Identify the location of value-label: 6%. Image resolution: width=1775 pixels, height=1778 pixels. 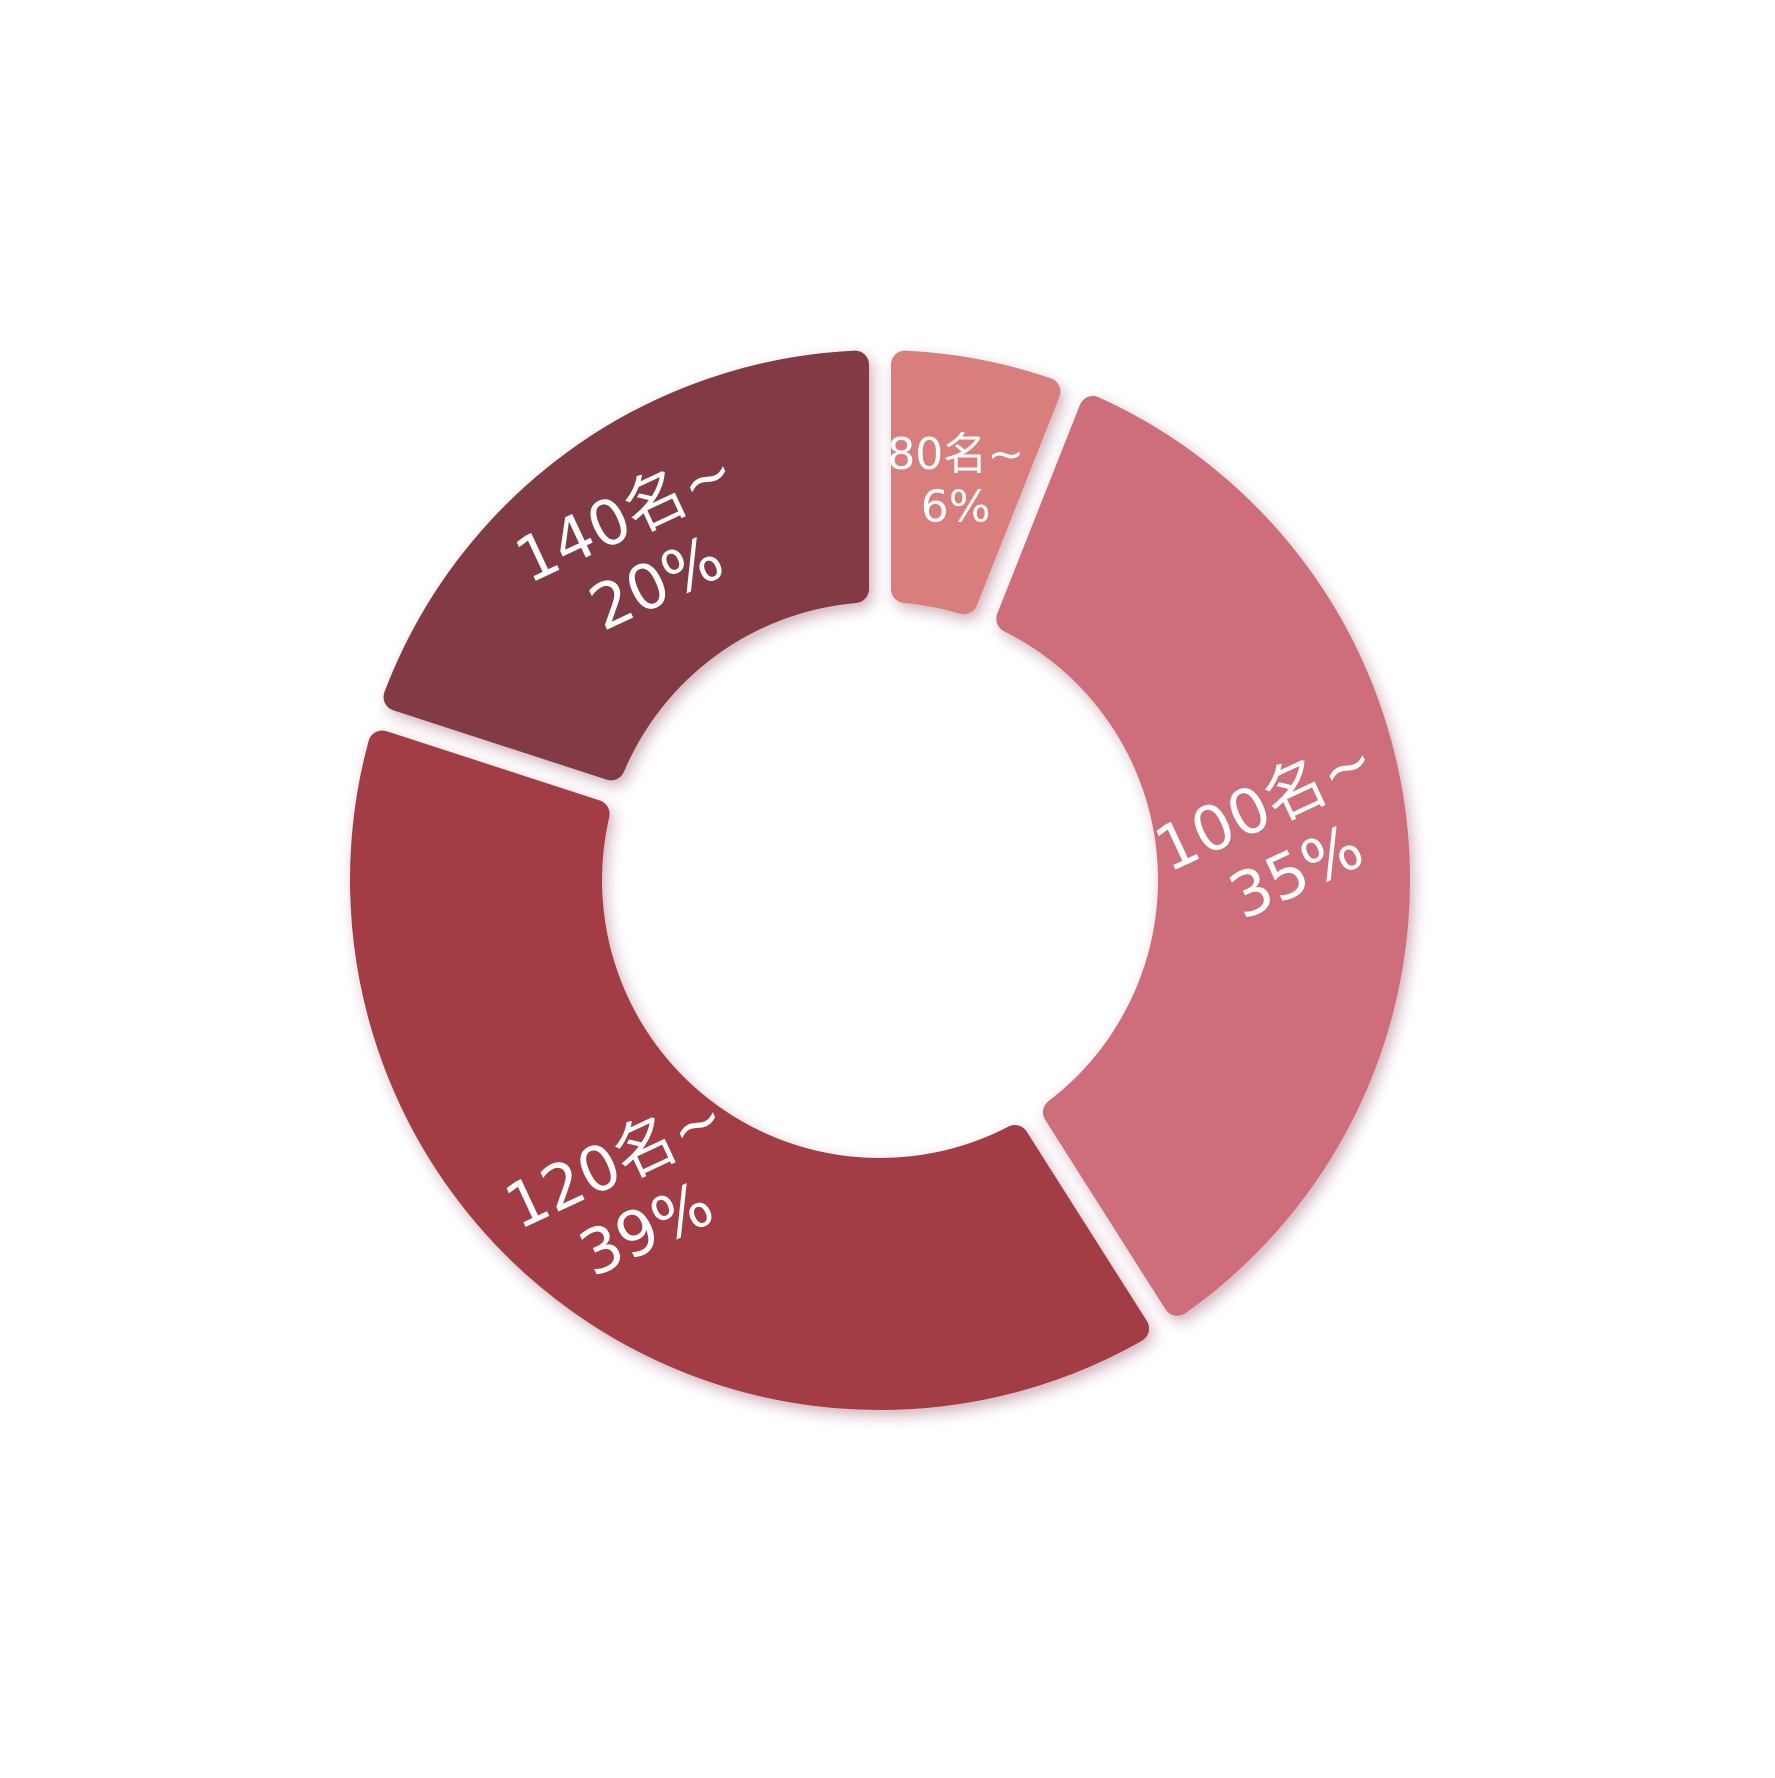
(956, 507).